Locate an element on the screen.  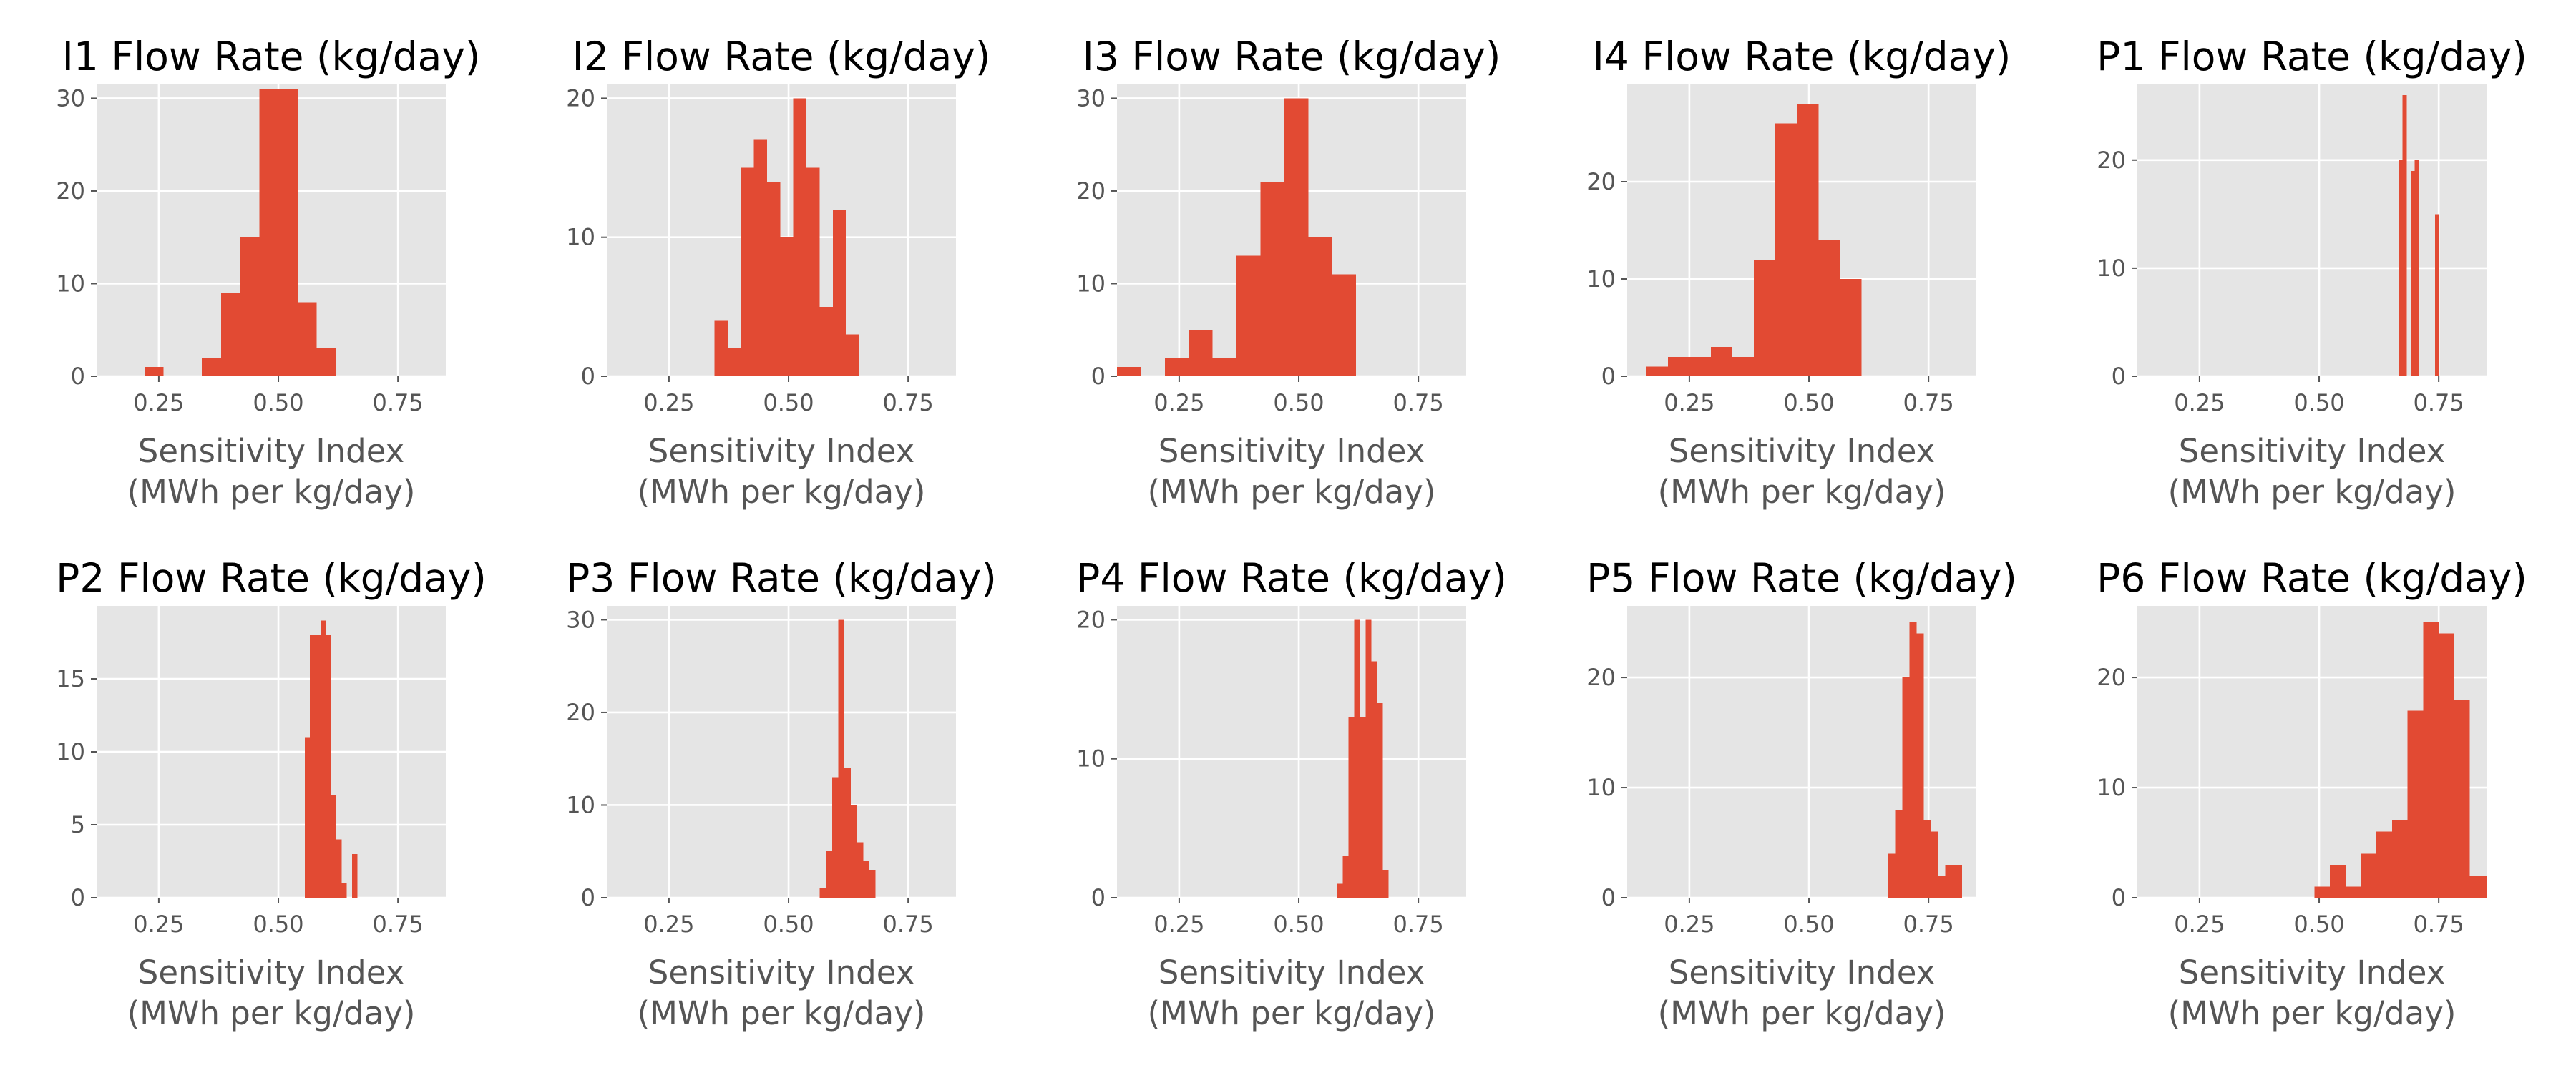
subplot-title: P2 Flow Rate (kg/day) is located at coordinates (271, 578).